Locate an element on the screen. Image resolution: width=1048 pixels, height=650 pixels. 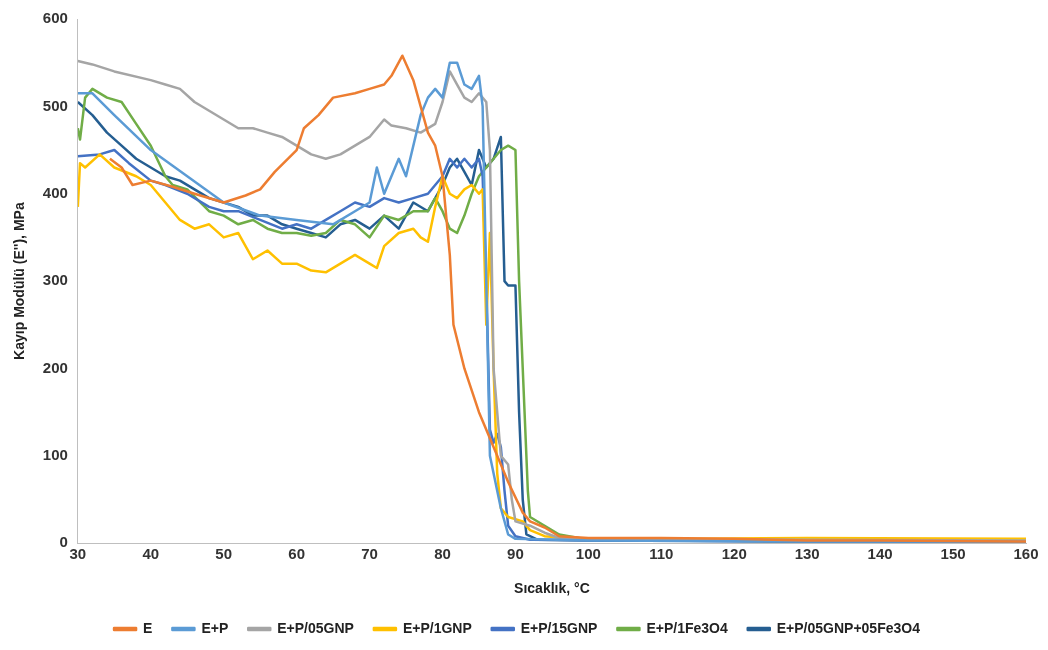
x-tick-label: 110 is located at coordinates (661, 554).